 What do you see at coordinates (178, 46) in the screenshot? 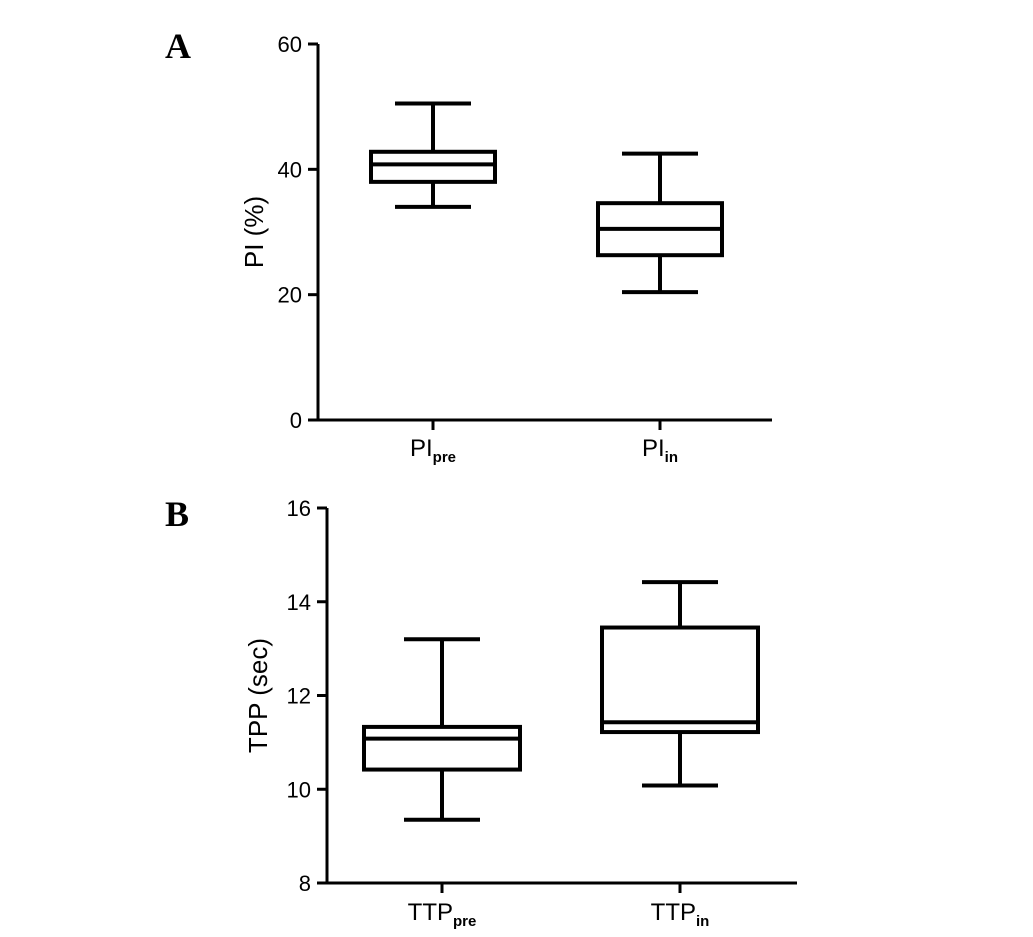
I see `panel-letter: A` at bounding box center [178, 46].